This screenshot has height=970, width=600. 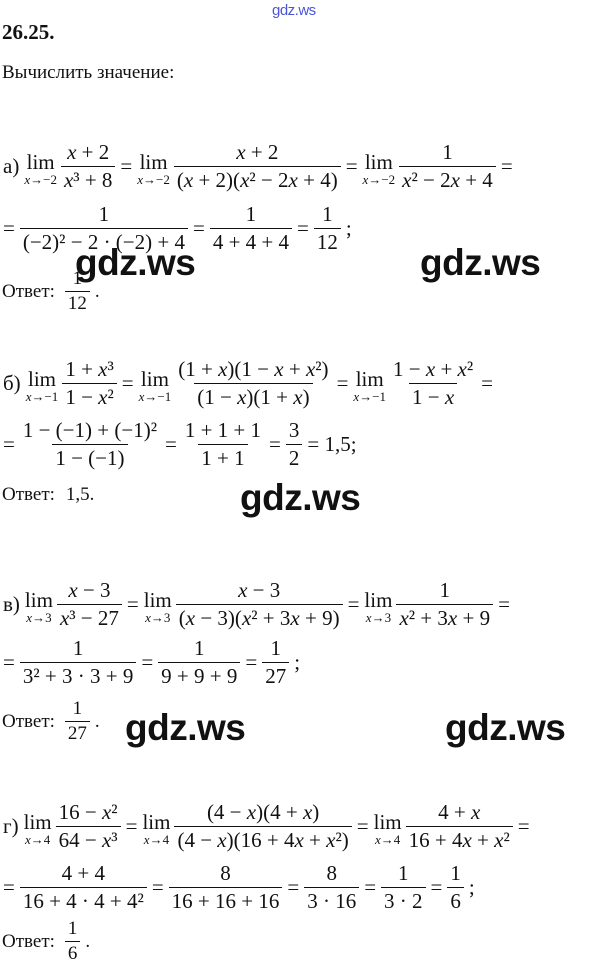 I want to click on denominator: 1 + 1, so click(x=223, y=457).